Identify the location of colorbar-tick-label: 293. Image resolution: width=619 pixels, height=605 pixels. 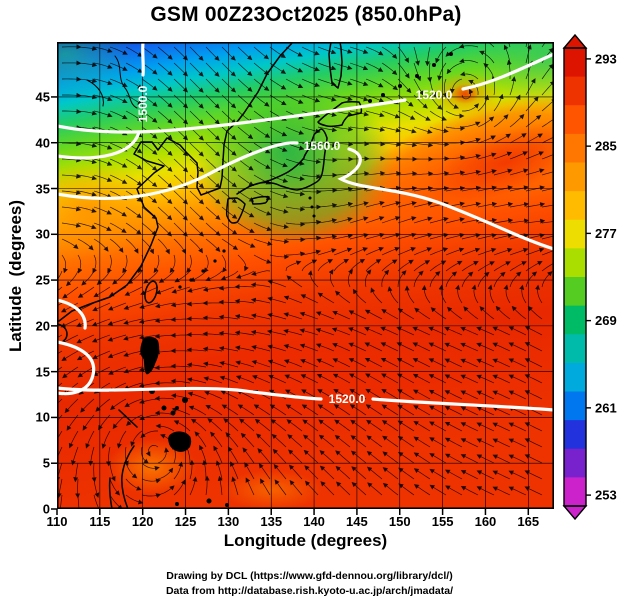
(606, 58).